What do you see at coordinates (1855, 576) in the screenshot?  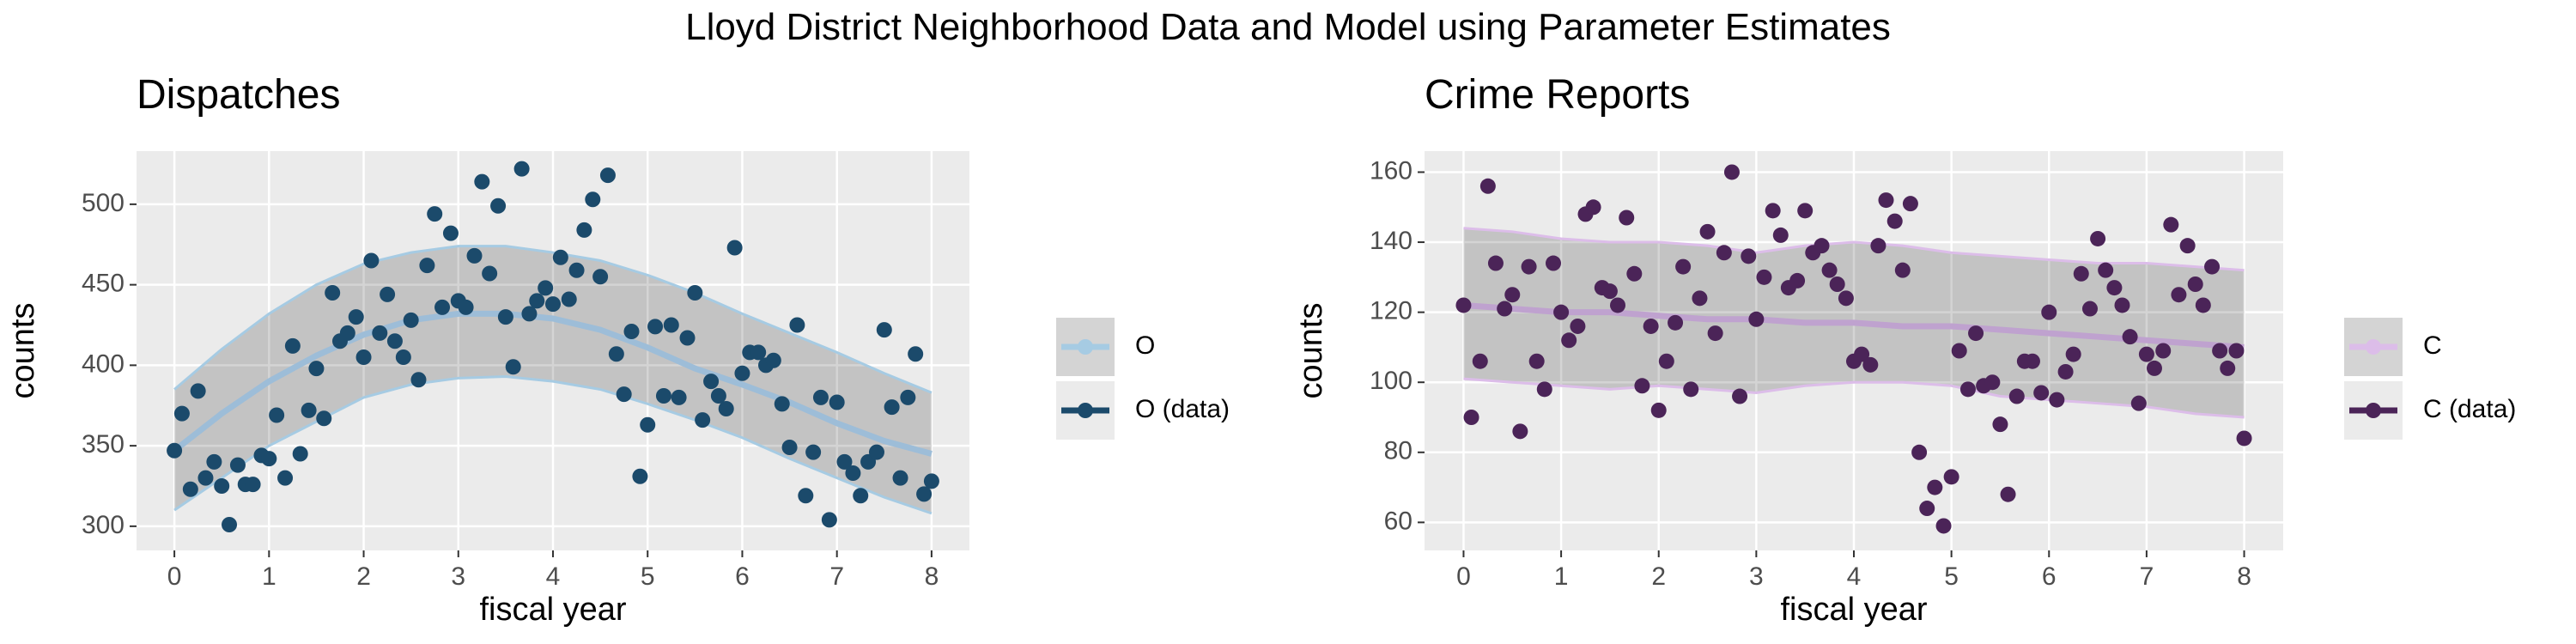 I see `x-tick-label: 4` at bounding box center [1855, 576].